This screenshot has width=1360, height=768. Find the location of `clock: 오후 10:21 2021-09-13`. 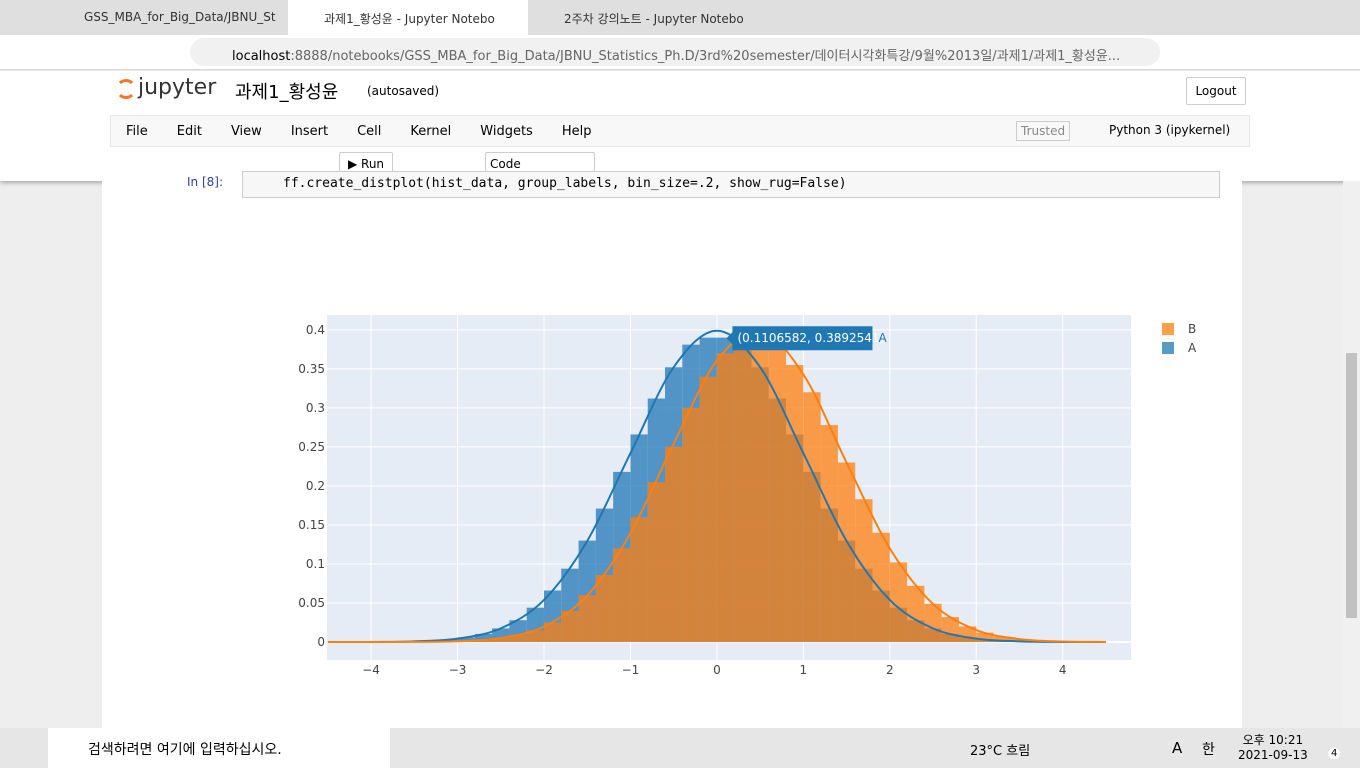

clock: 오후 10:21 2021-09-13 is located at coordinates (1273, 746).